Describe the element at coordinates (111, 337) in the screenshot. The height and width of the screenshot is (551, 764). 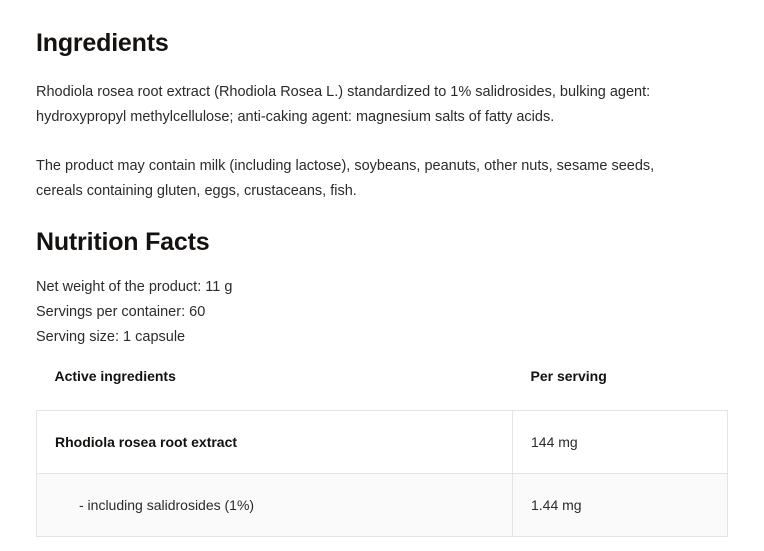
I see `fact-serving-size: Serving size: 1 capsule` at that location.